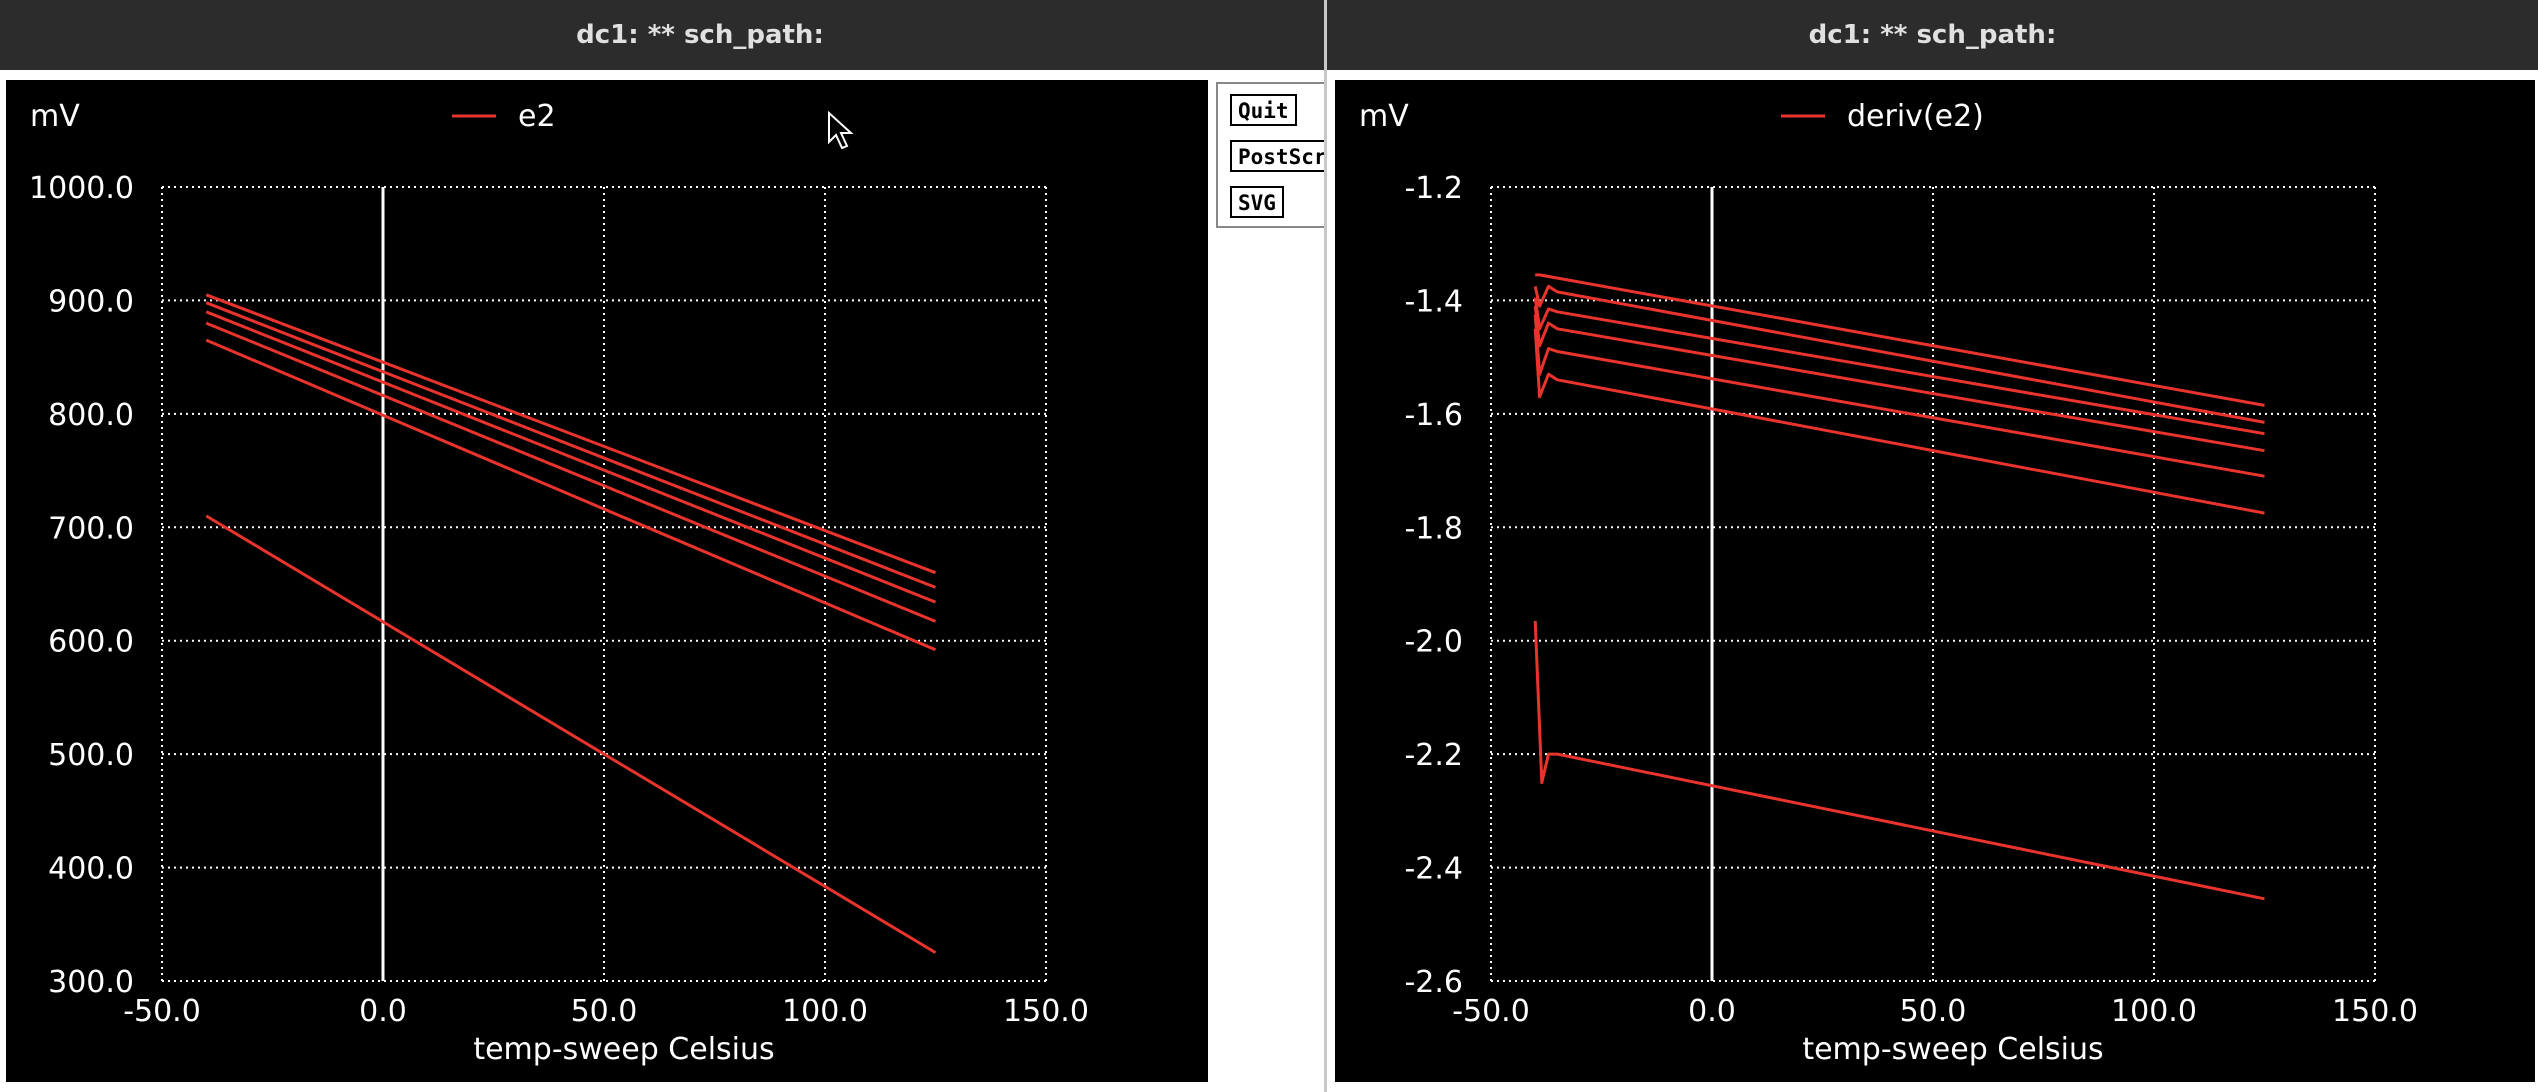  I want to click on y-tick-label: 900.0, so click(91, 301).